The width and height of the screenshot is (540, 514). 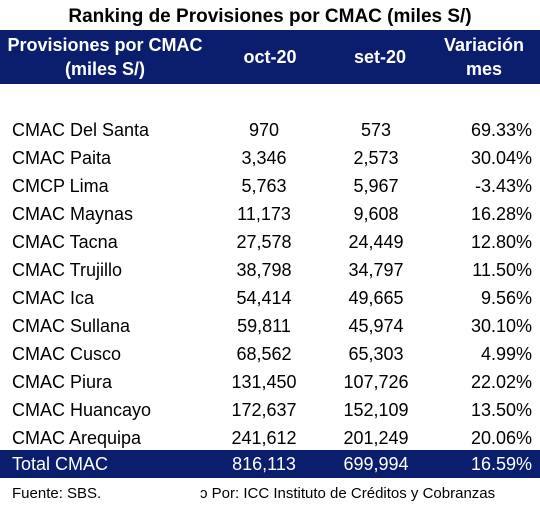 What do you see at coordinates (264, 382) in the screenshot?
I see `row-oct: 131,450` at bounding box center [264, 382].